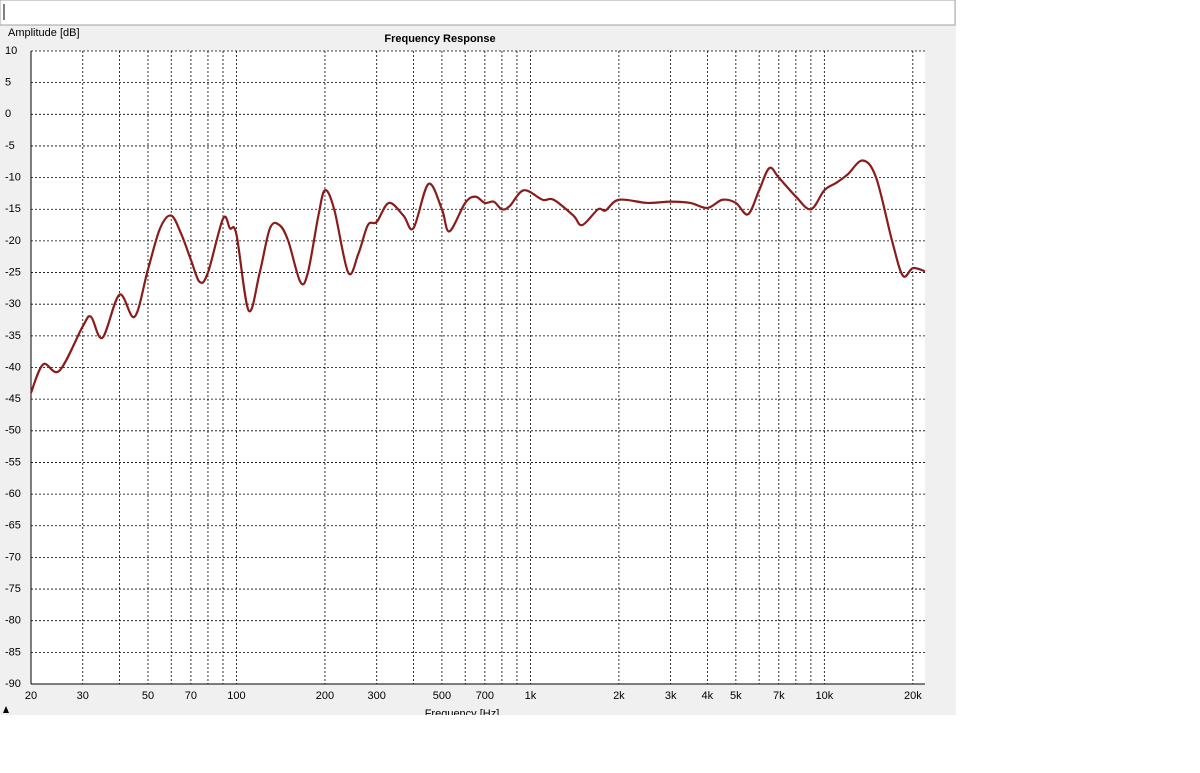  Describe the element at coordinates (6, 709) in the screenshot. I see `scroll-arrow` at that location.